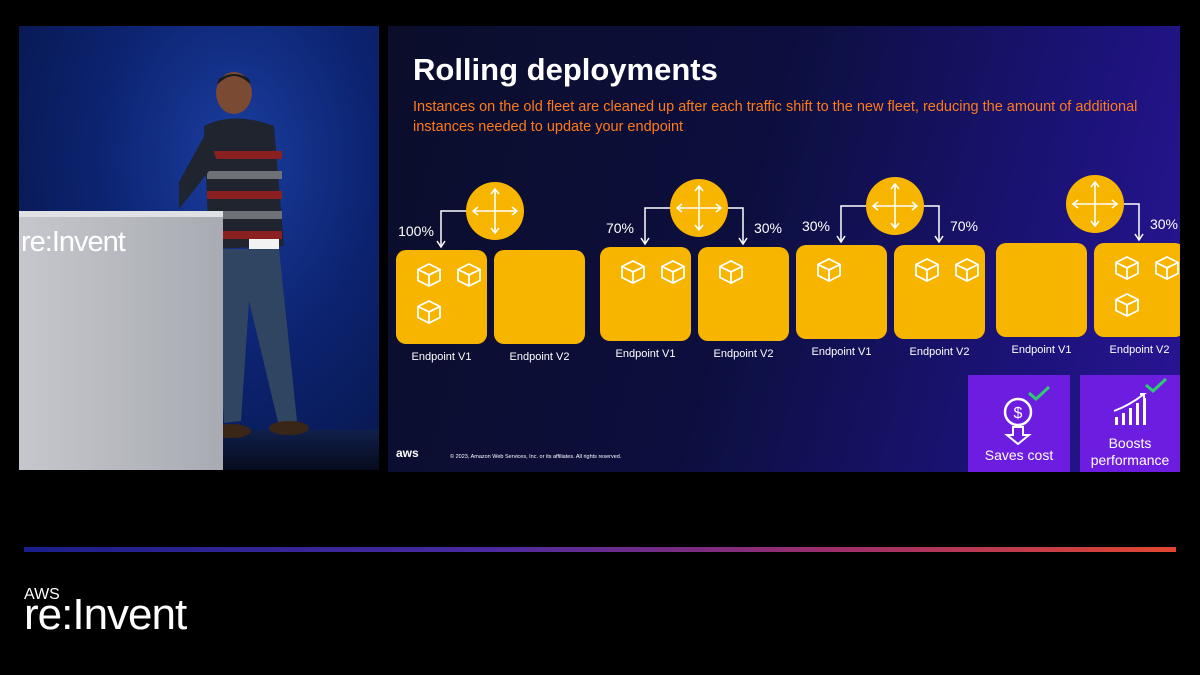 This screenshot has width=1200, height=675. What do you see at coordinates (121, 340) in the screenshot?
I see `podium` at bounding box center [121, 340].